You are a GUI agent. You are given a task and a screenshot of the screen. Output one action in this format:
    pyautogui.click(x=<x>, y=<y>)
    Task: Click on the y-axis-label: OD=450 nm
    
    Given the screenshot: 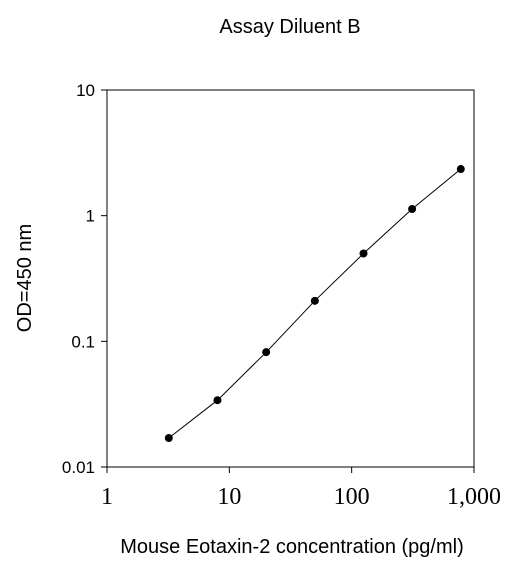 What is the action you would take?
    pyautogui.click(x=25, y=278)
    